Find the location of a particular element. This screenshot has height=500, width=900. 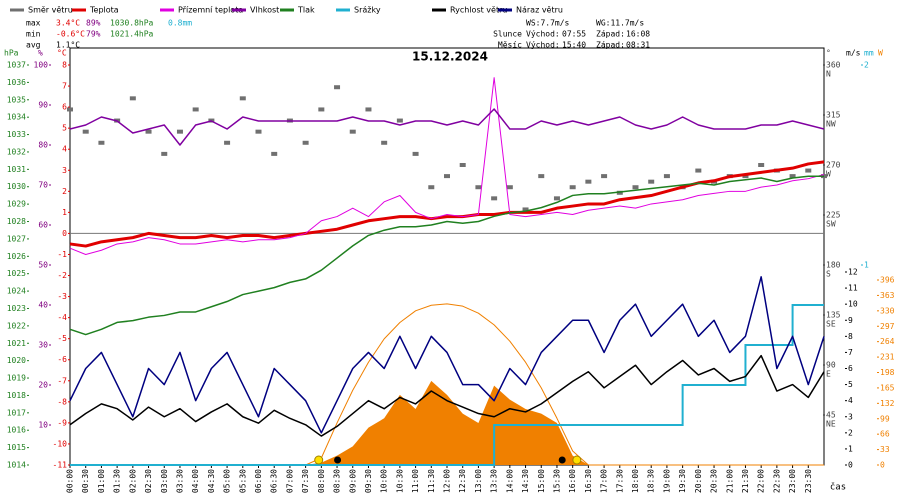

compass-label: SW is located at coordinates (831, 224).